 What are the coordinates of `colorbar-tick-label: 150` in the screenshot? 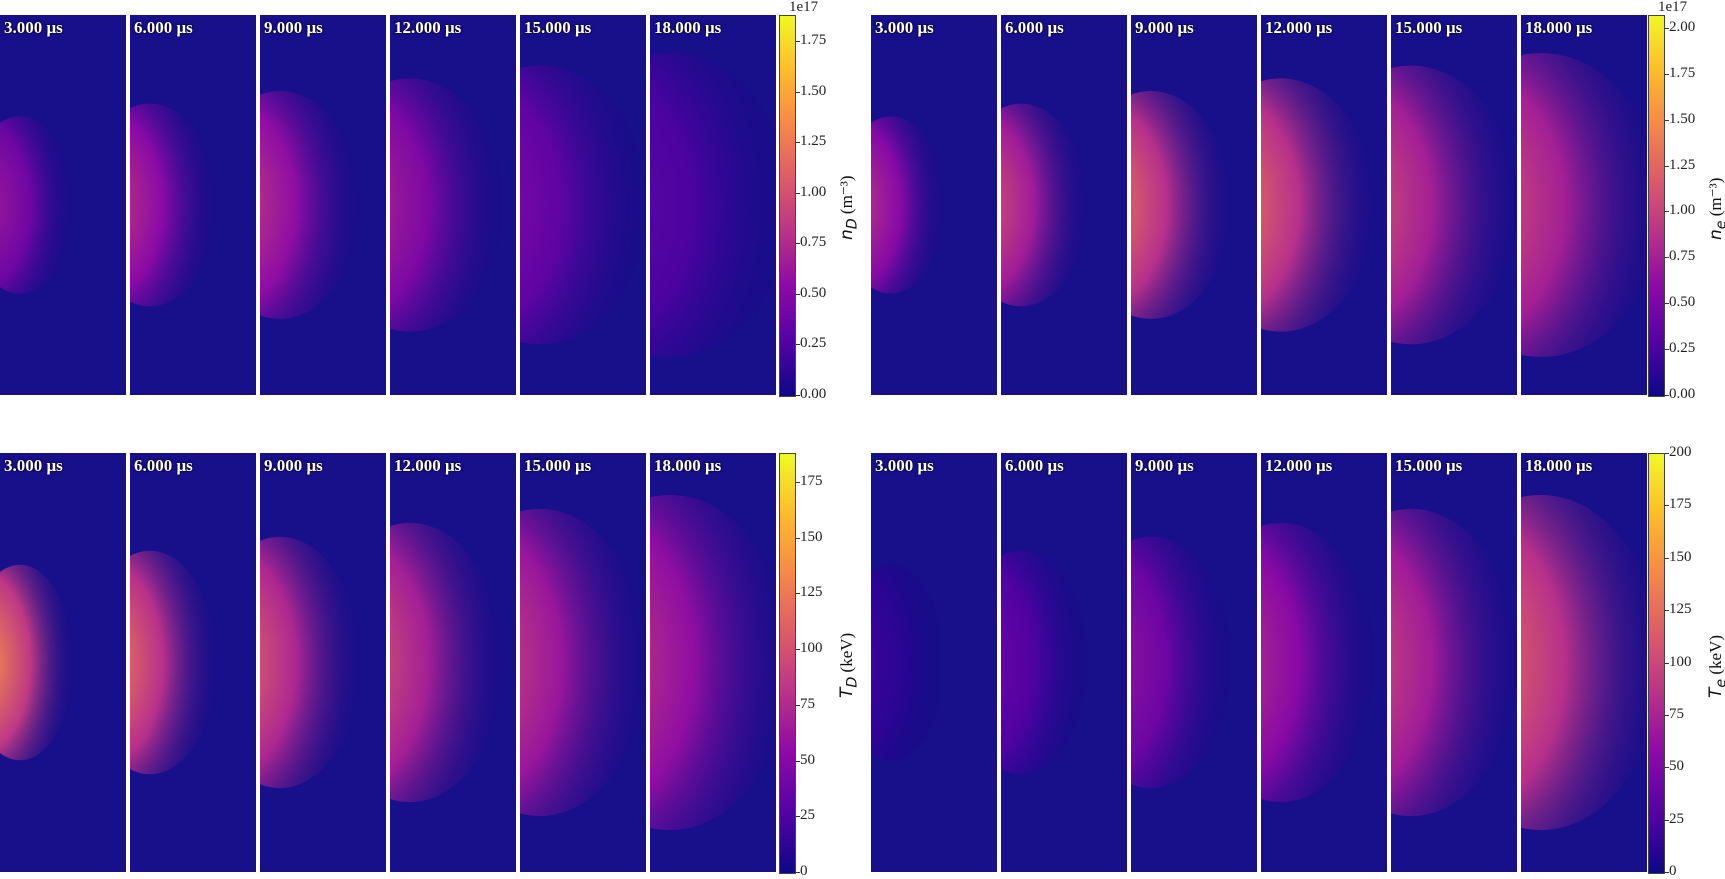 It's located at (1680, 556).